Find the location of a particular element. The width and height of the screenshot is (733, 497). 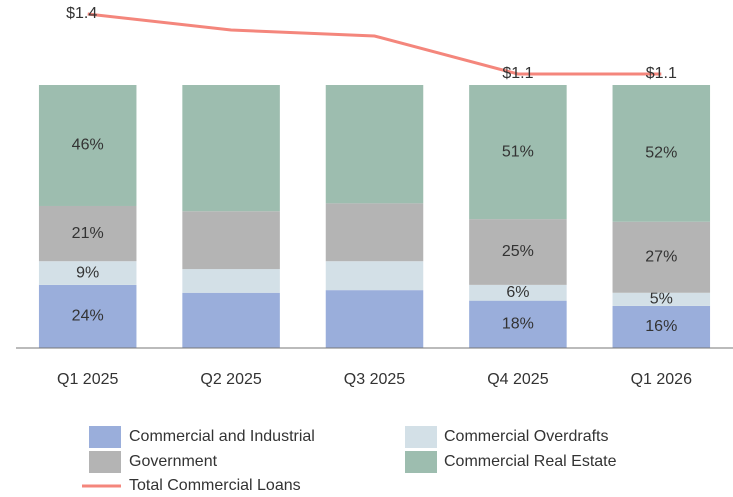

legend-label: Total Commercial Loans is located at coordinates (215, 485).